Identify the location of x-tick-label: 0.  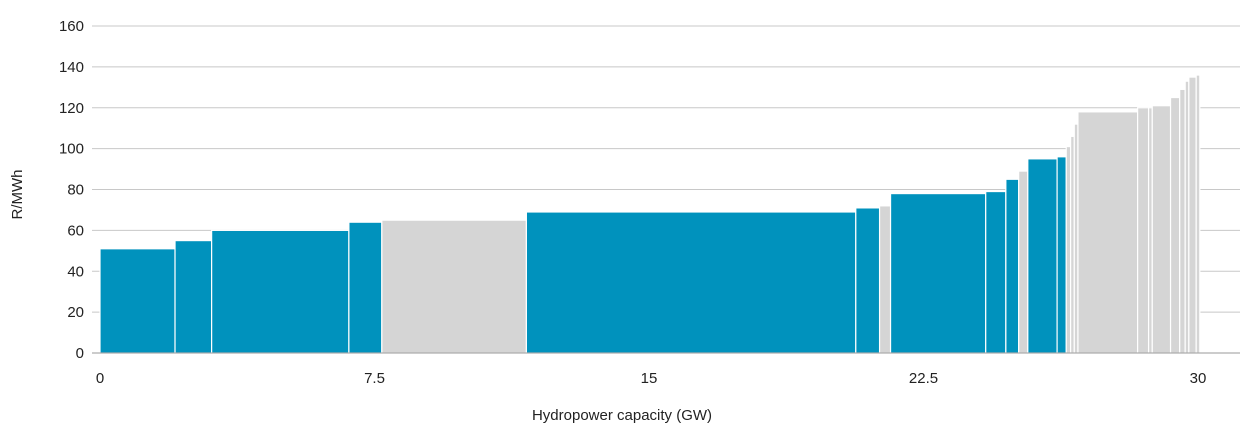
(100, 378).